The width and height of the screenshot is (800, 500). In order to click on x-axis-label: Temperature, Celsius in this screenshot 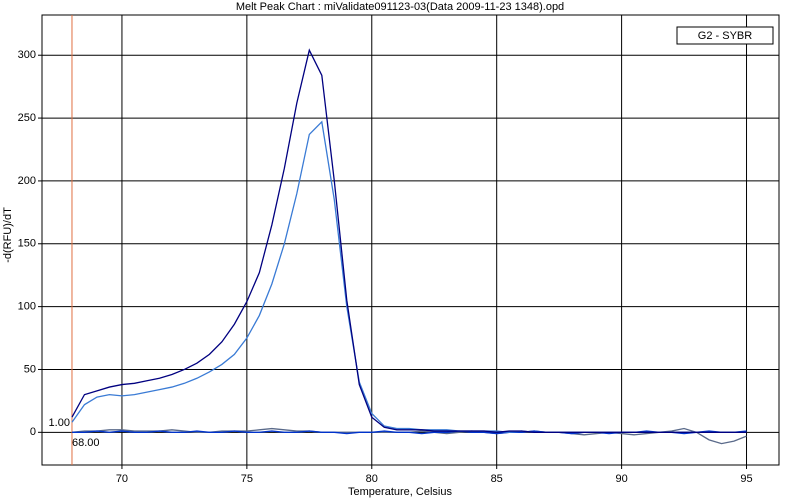, I will do `click(400, 492)`.